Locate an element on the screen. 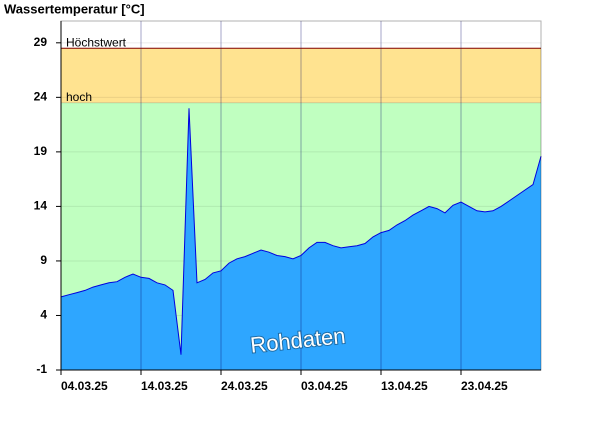  x-tick-label: 04.03.25 is located at coordinates (84, 386).